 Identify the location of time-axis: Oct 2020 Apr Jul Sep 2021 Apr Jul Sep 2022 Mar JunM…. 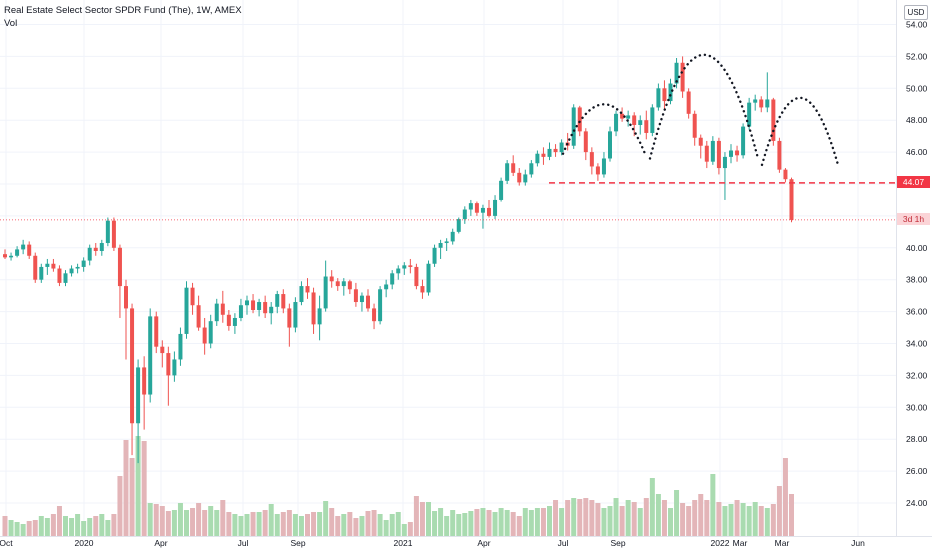
(432, 543).